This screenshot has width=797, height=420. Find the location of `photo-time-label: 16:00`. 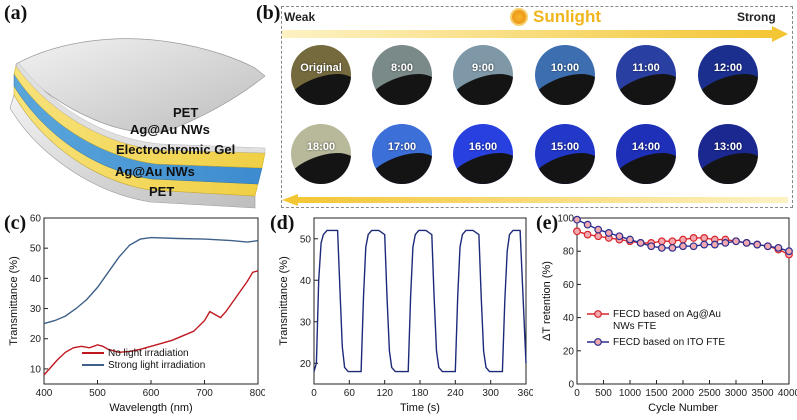

photo-time-label: 16:00 is located at coordinates (483, 147).